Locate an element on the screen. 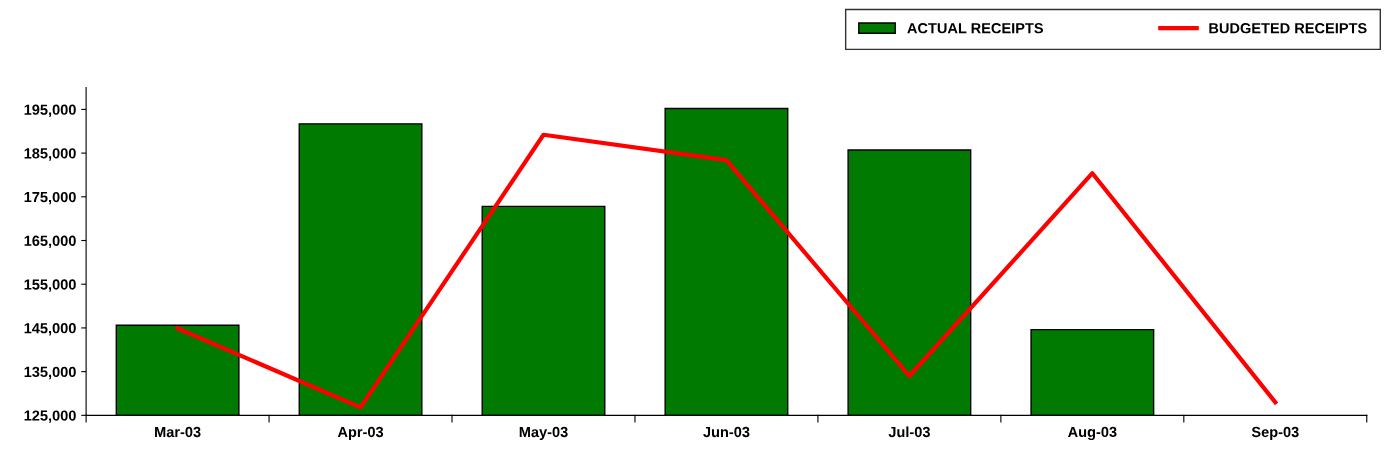 The image size is (1389, 449). x-tick-label: May-03 is located at coordinates (543, 433).